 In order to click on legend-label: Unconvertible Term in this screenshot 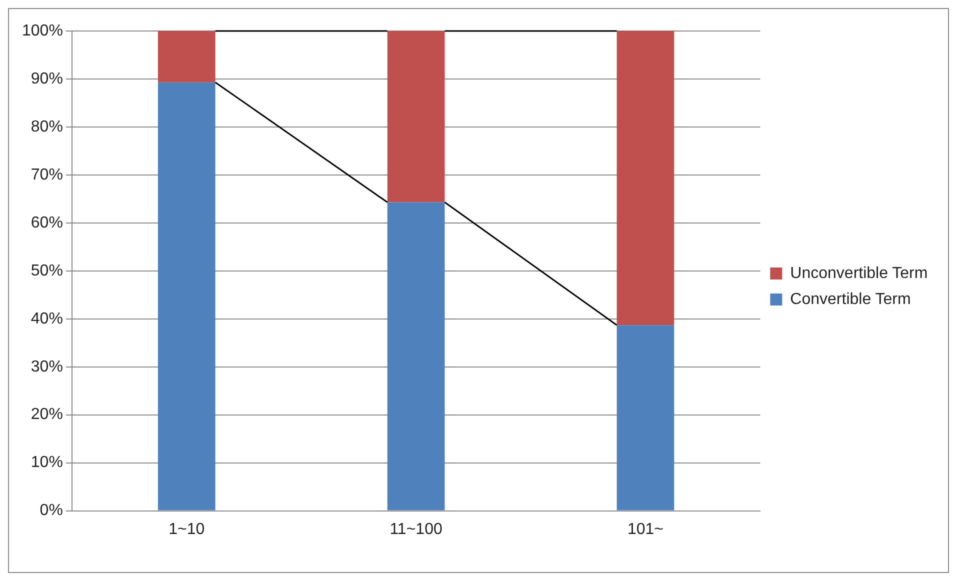, I will do `click(859, 273)`.